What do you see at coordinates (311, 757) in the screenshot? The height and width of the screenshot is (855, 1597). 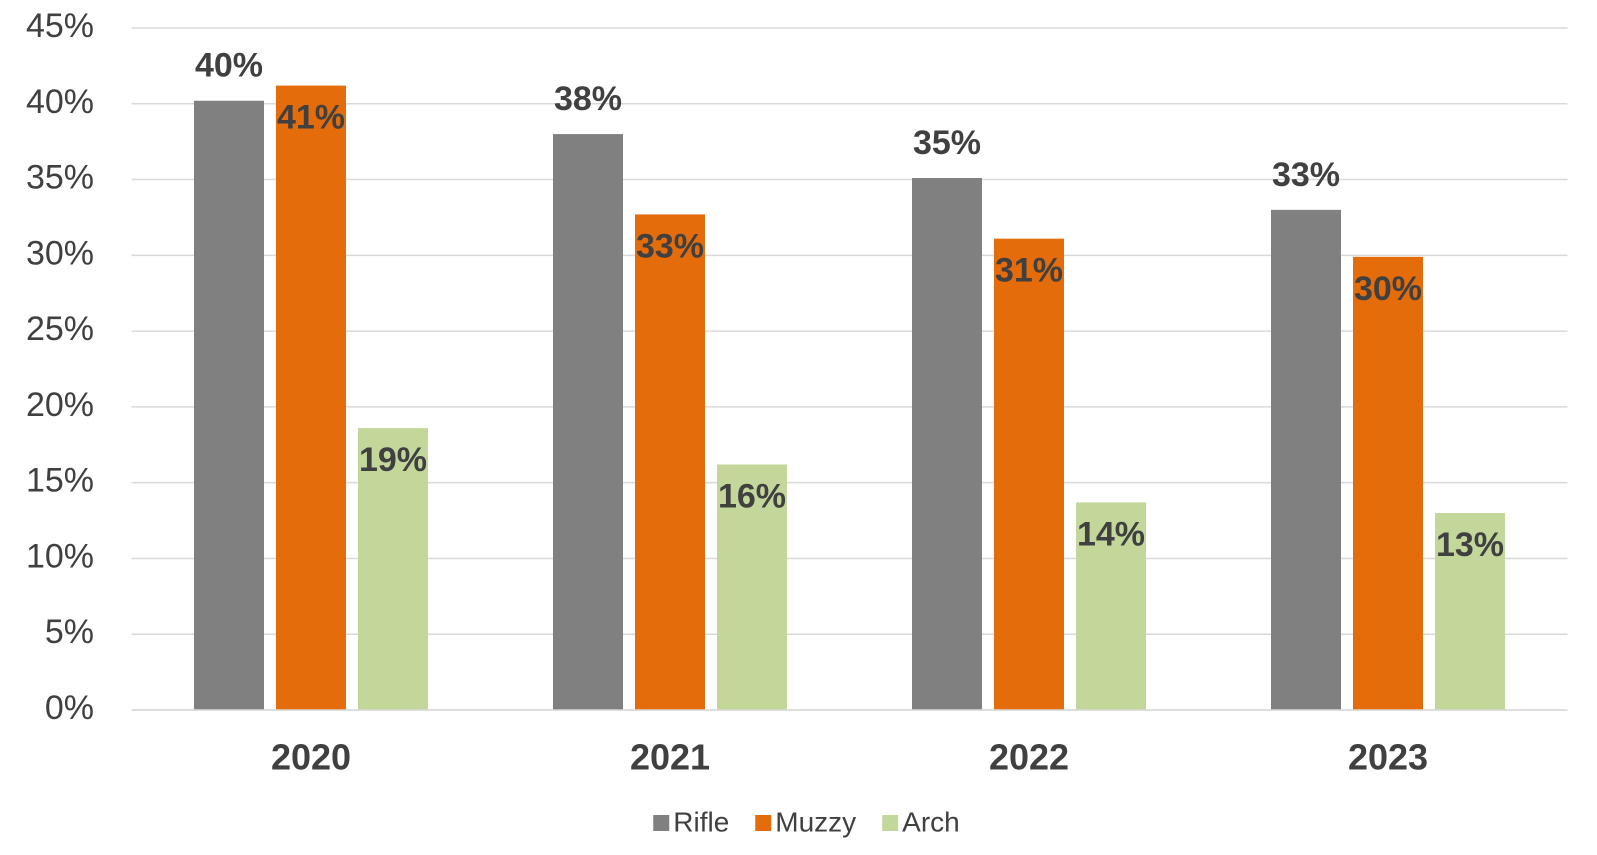 I see `x-tick-label: 2020` at bounding box center [311, 757].